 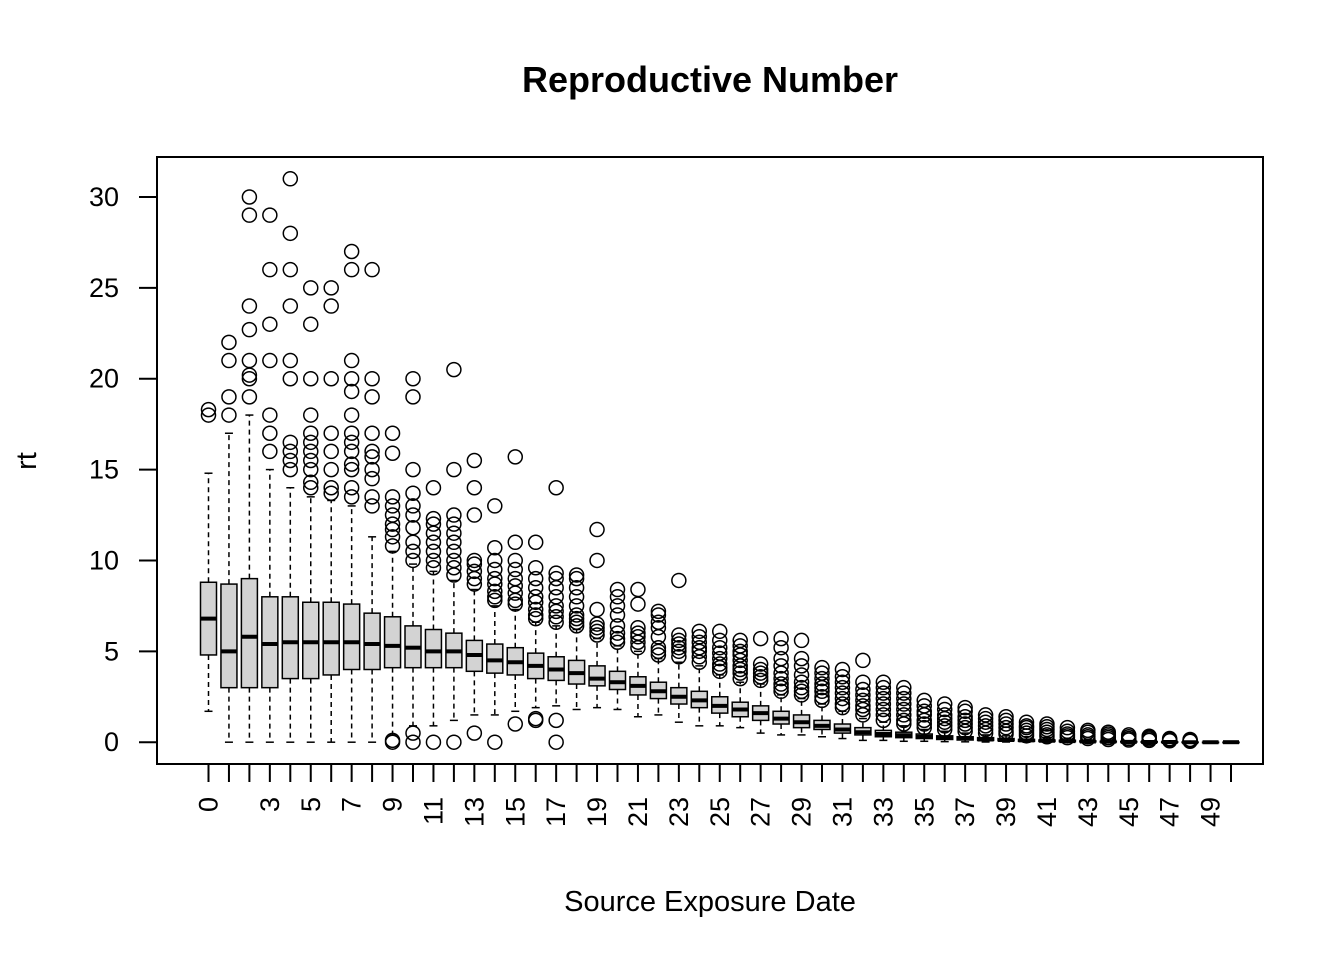 What do you see at coordinates (883, 812) in the screenshot?
I see `x-tick-label: 33` at bounding box center [883, 812].